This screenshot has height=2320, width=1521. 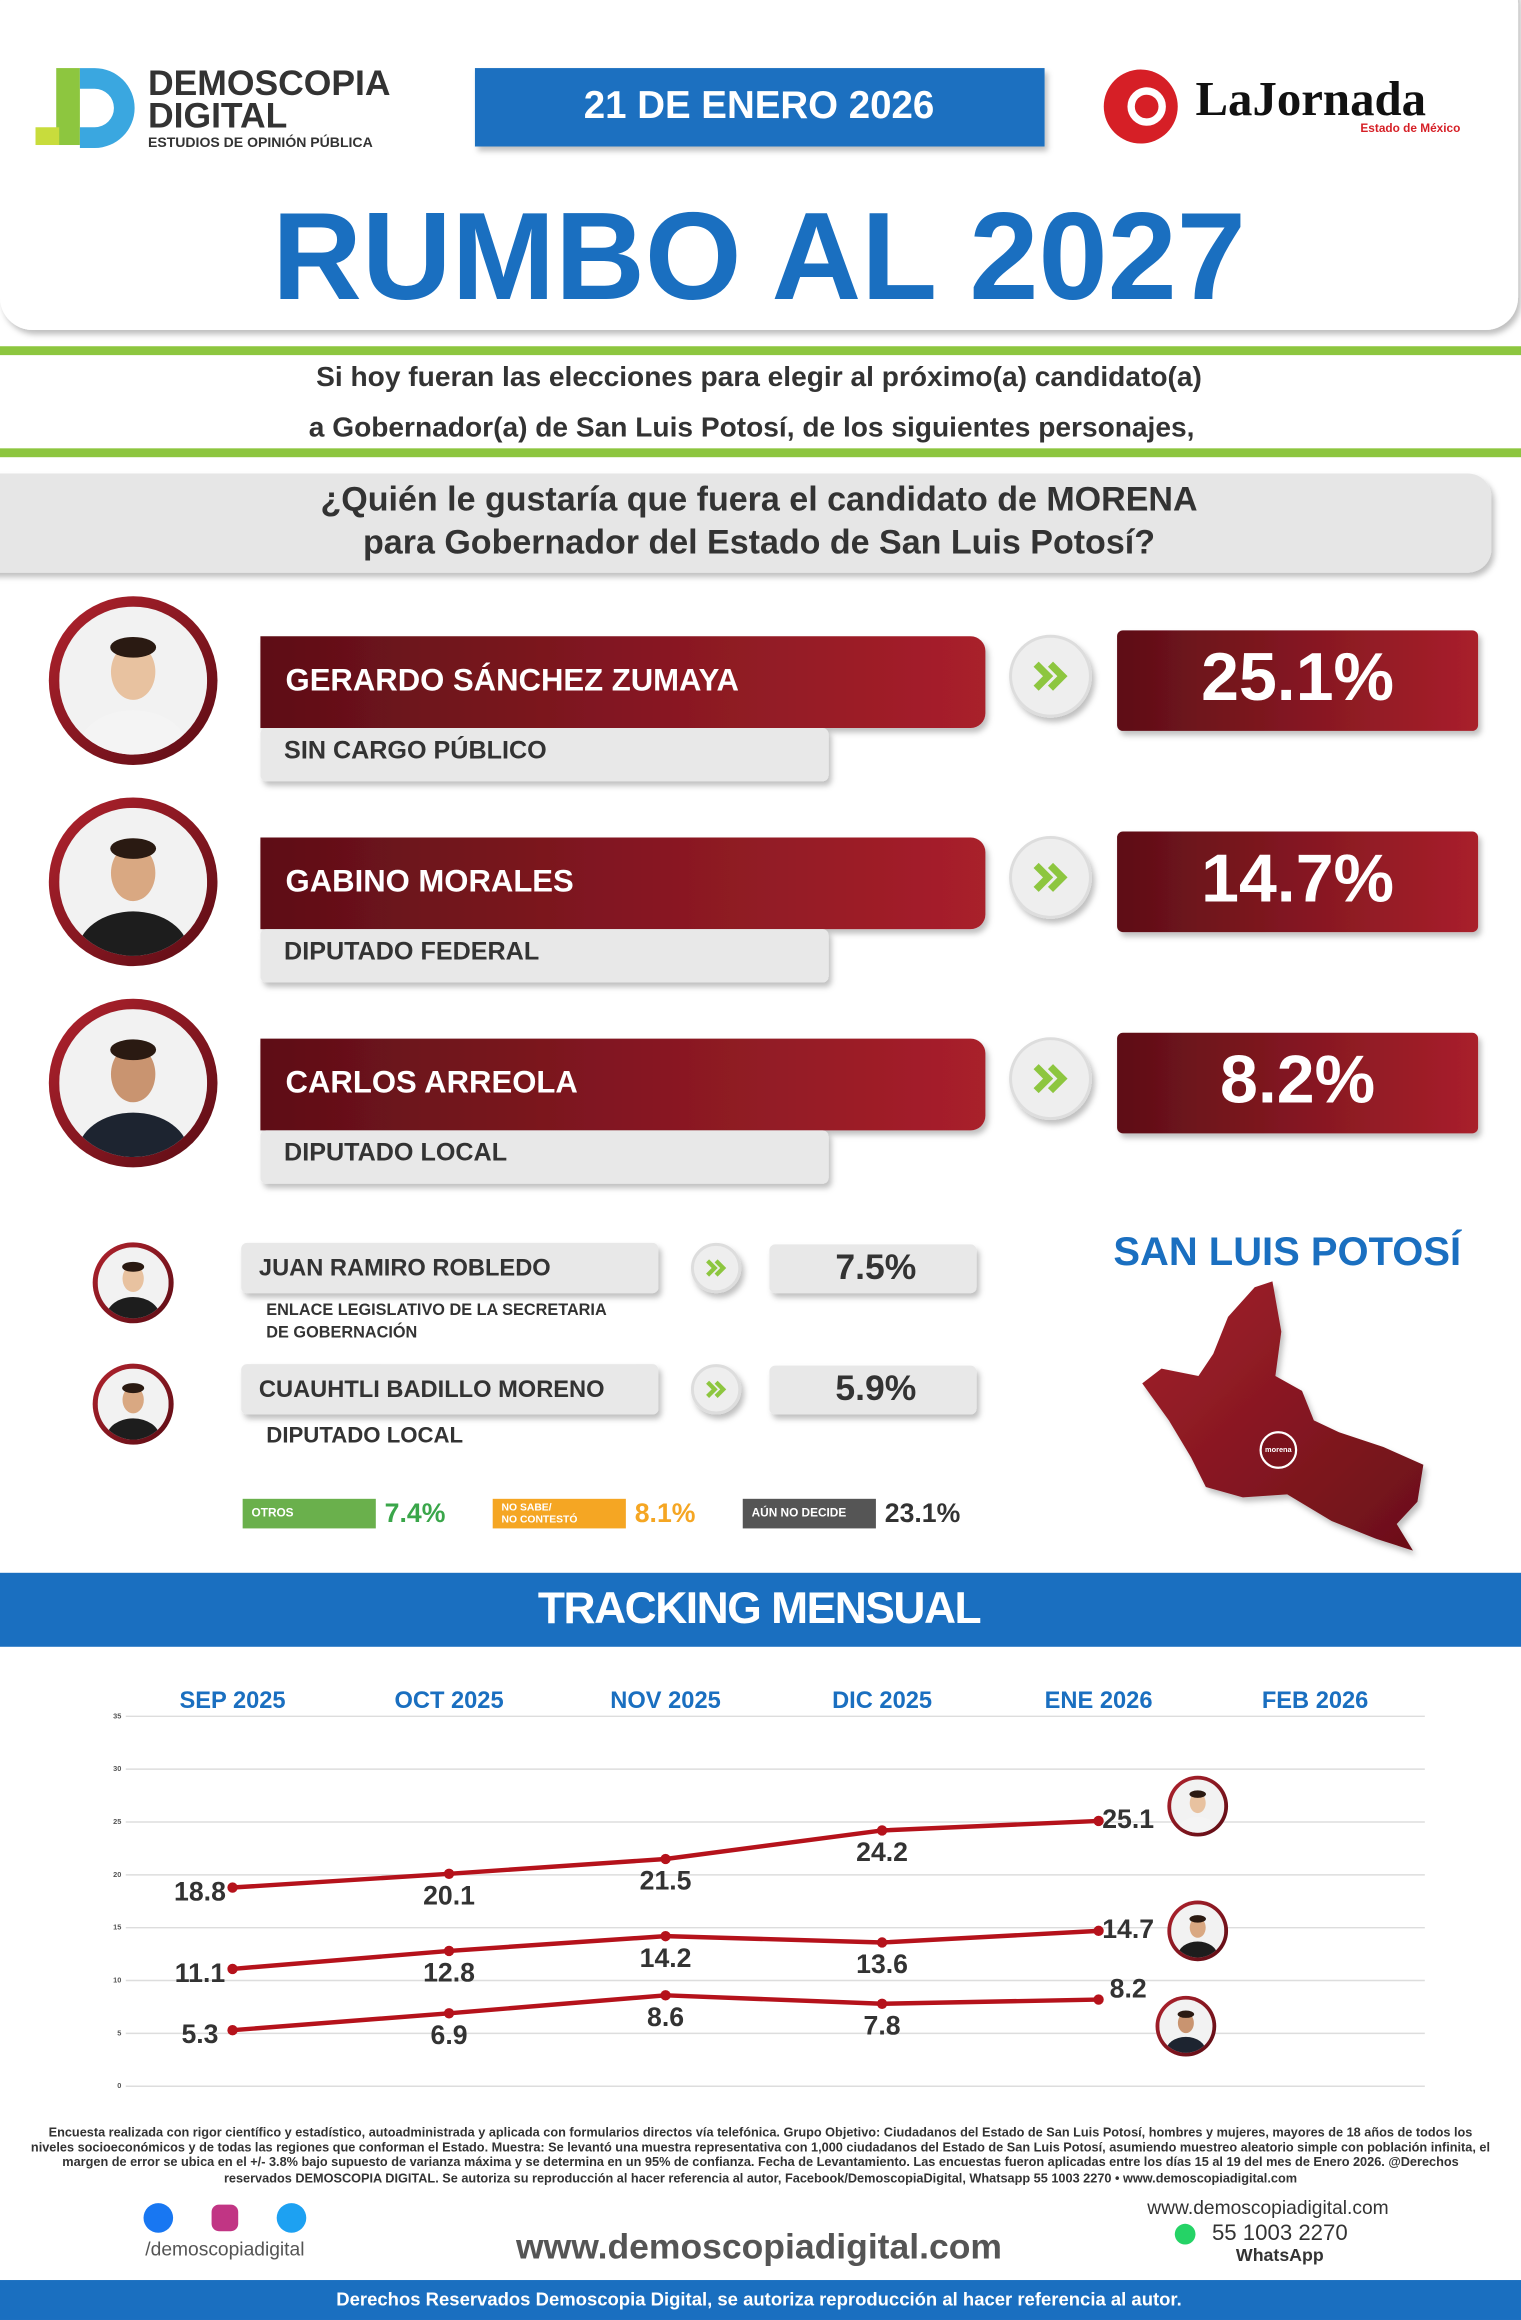 What do you see at coordinates (1128, 1929) in the screenshot?
I see `data-label: 14.7` at bounding box center [1128, 1929].